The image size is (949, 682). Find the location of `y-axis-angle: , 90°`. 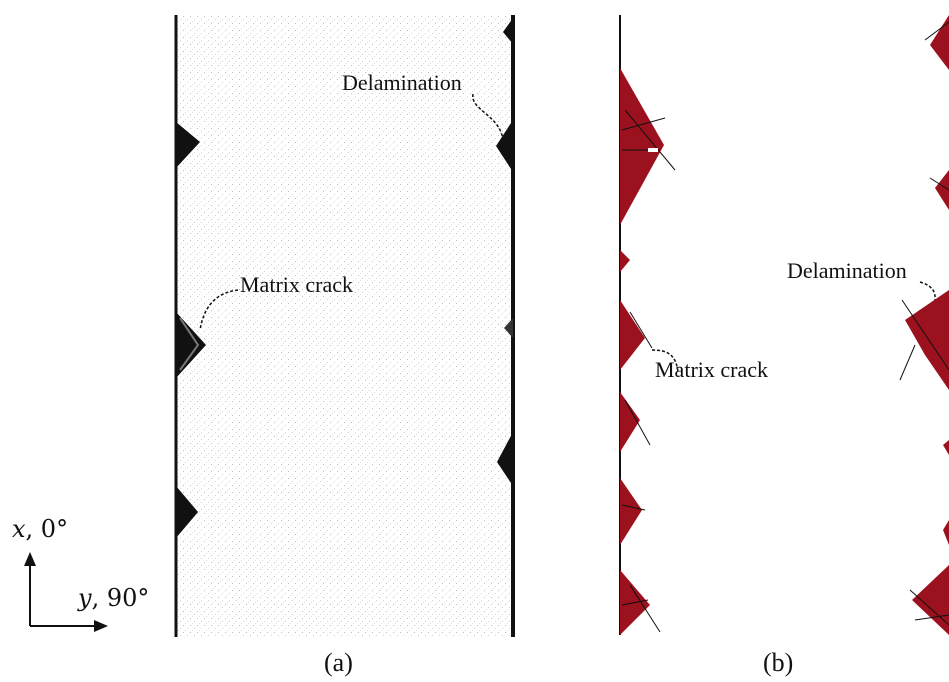

y-axis-angle: , 90° is located at coordinates (120, 598).